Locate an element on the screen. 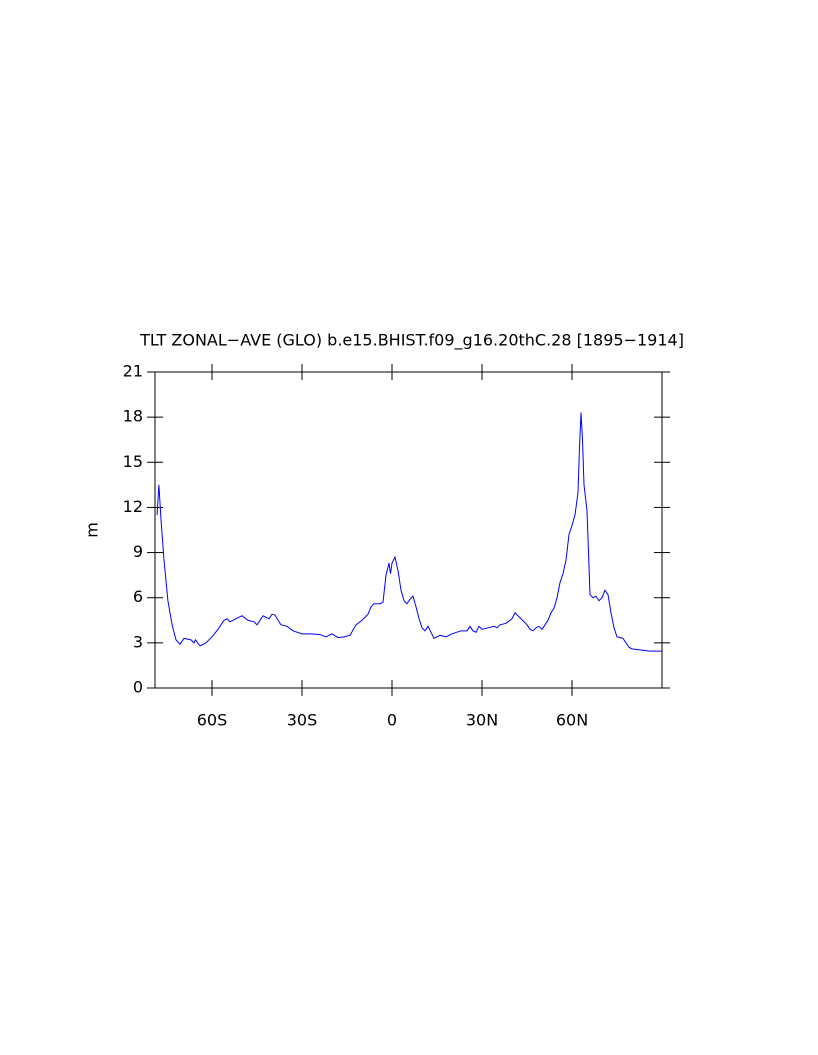 This screenshot has width=818, height=1055. y-axis-label: m is located at coordinates (92, 530).